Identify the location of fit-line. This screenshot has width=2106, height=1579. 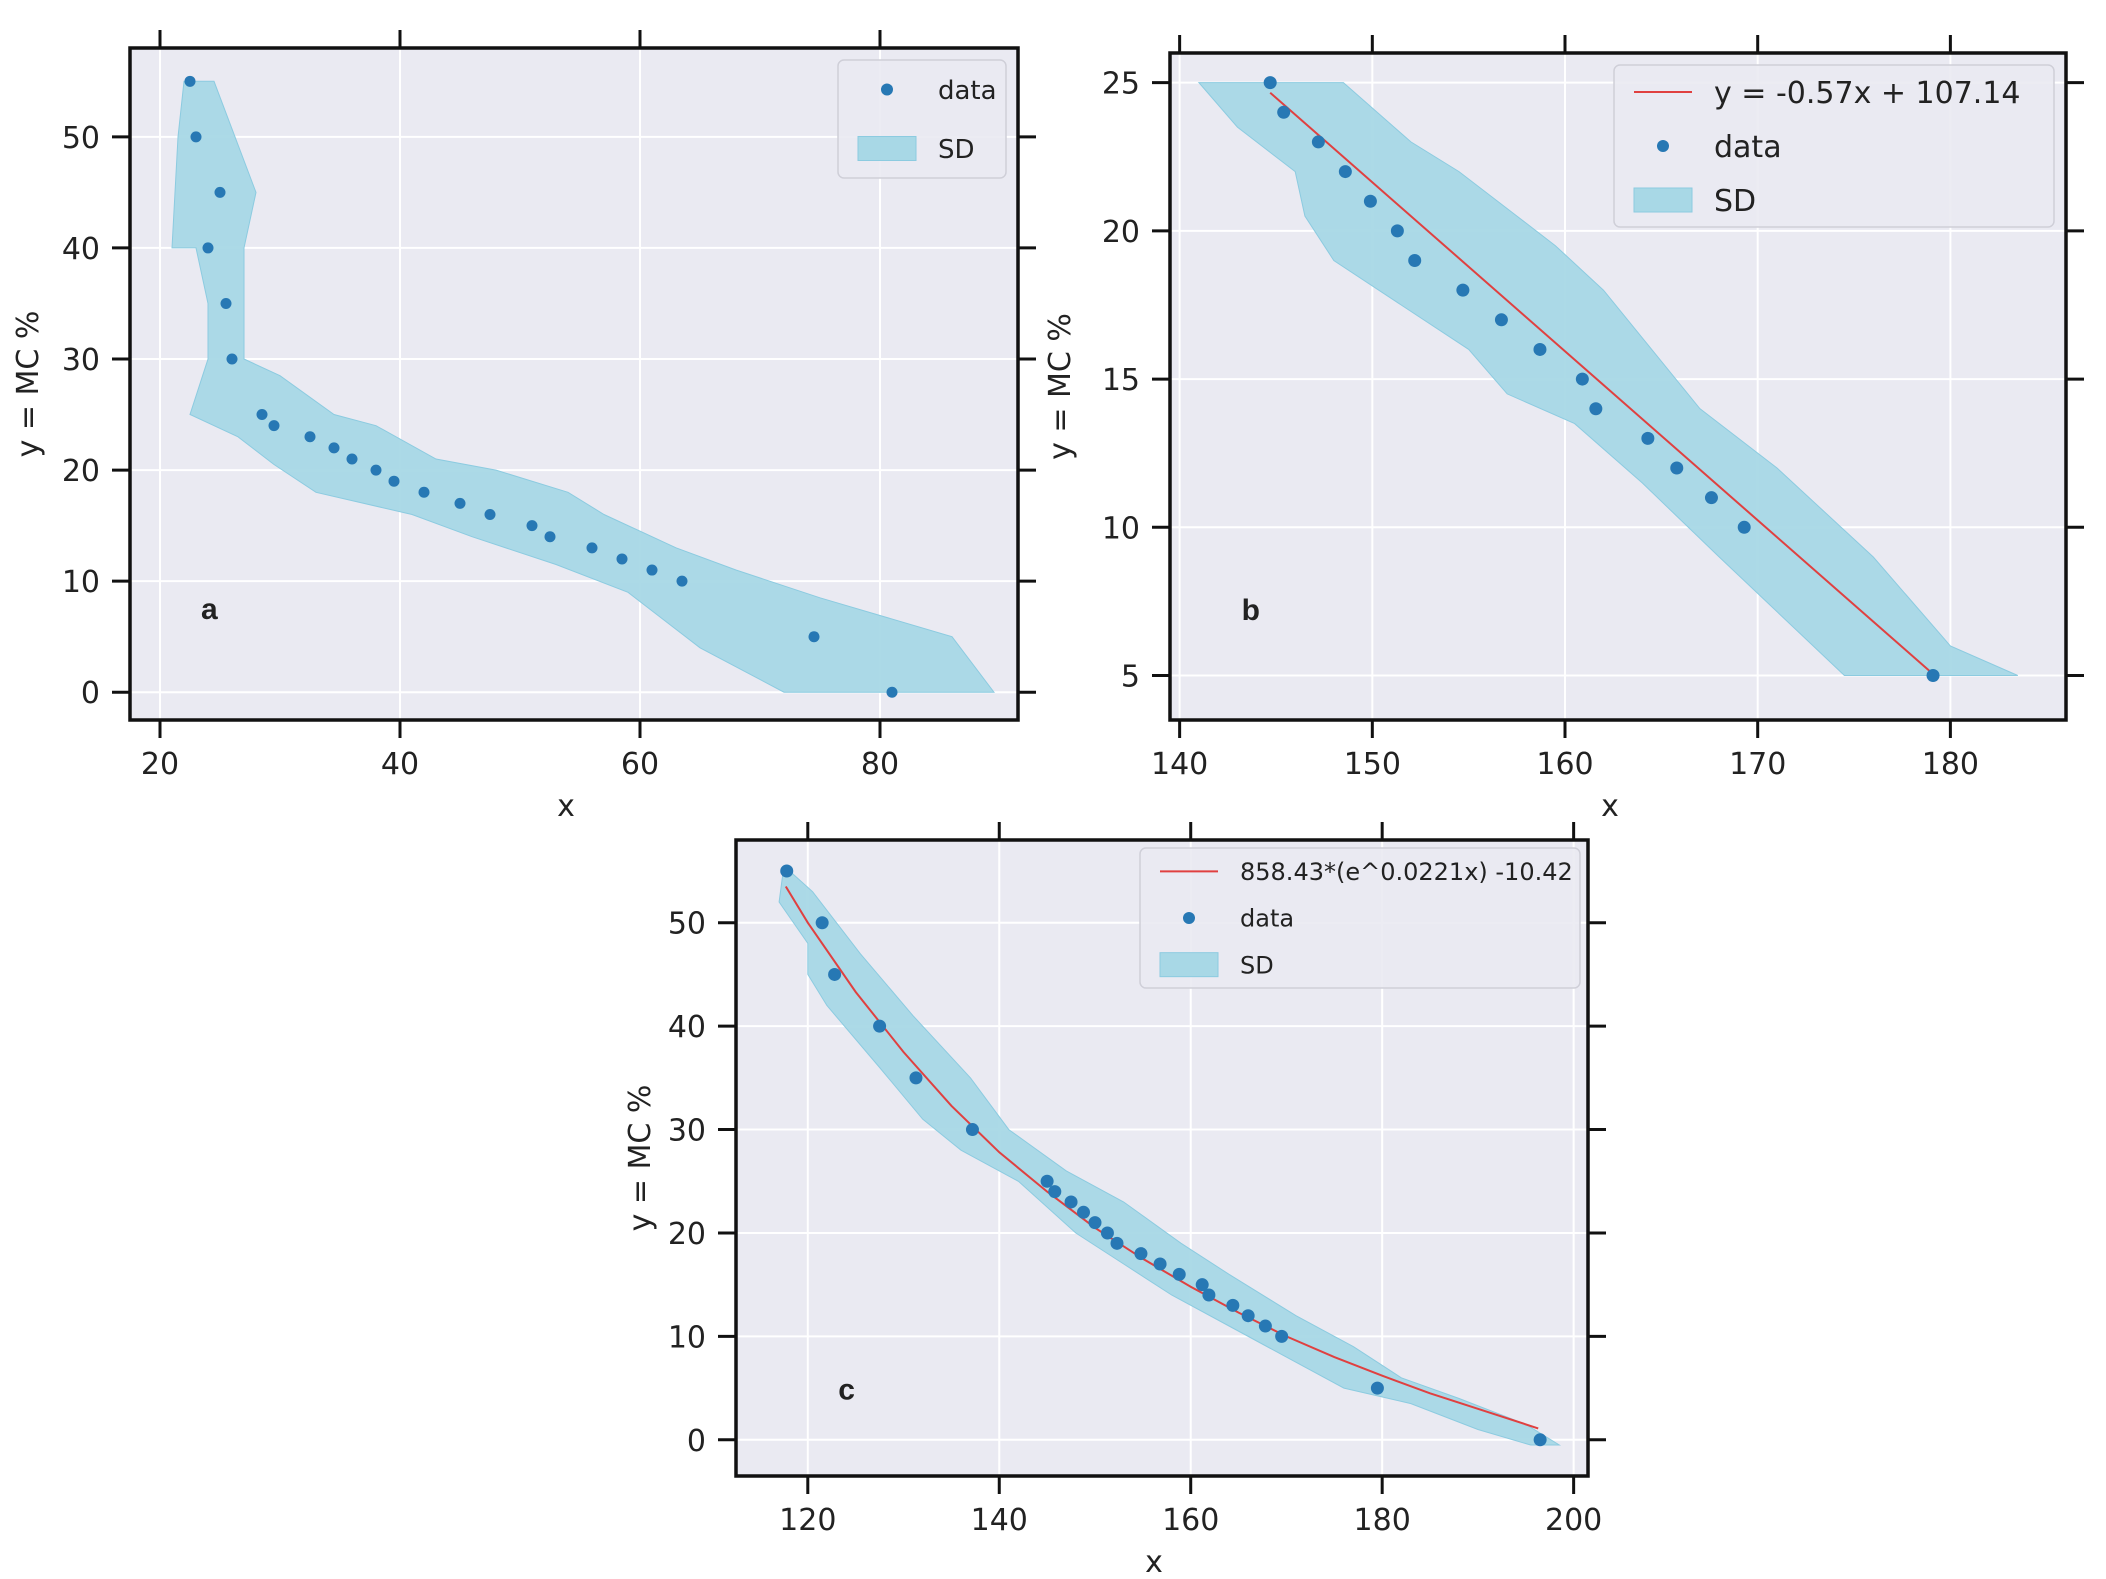
(1601, 383).